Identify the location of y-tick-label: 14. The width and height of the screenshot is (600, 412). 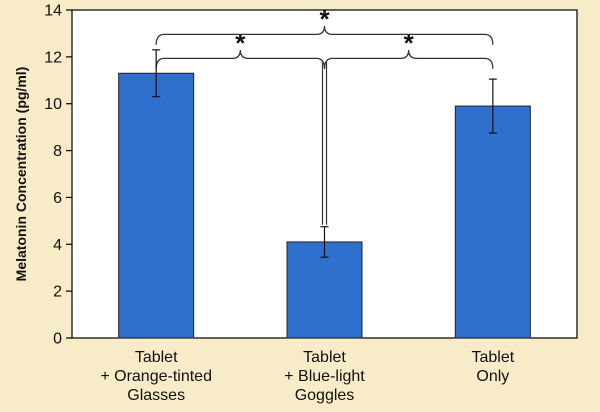
(53, 11).